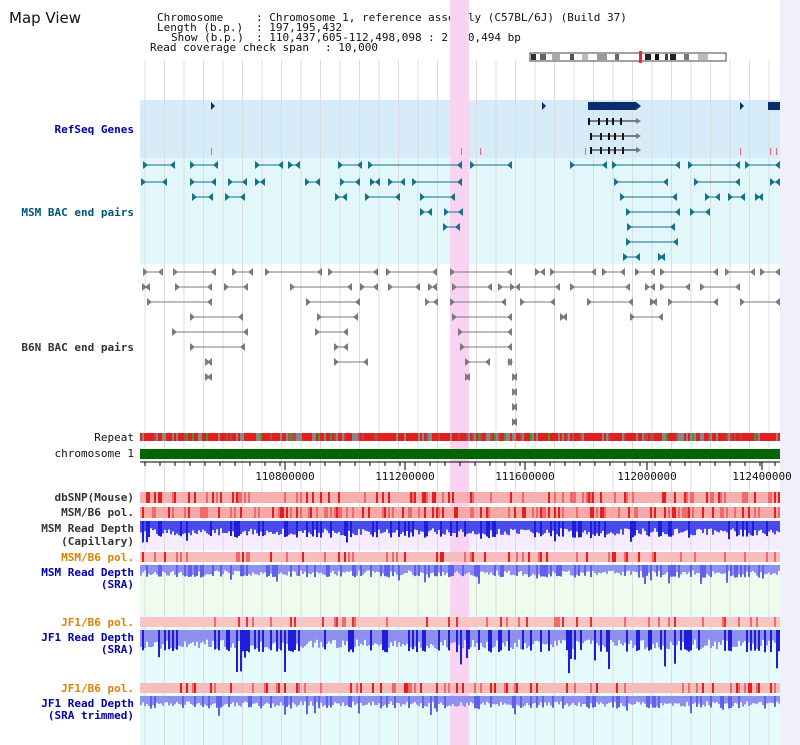 The image size is (800, 745). I want to click on msm-bac-pair-end, so click(357, 182).